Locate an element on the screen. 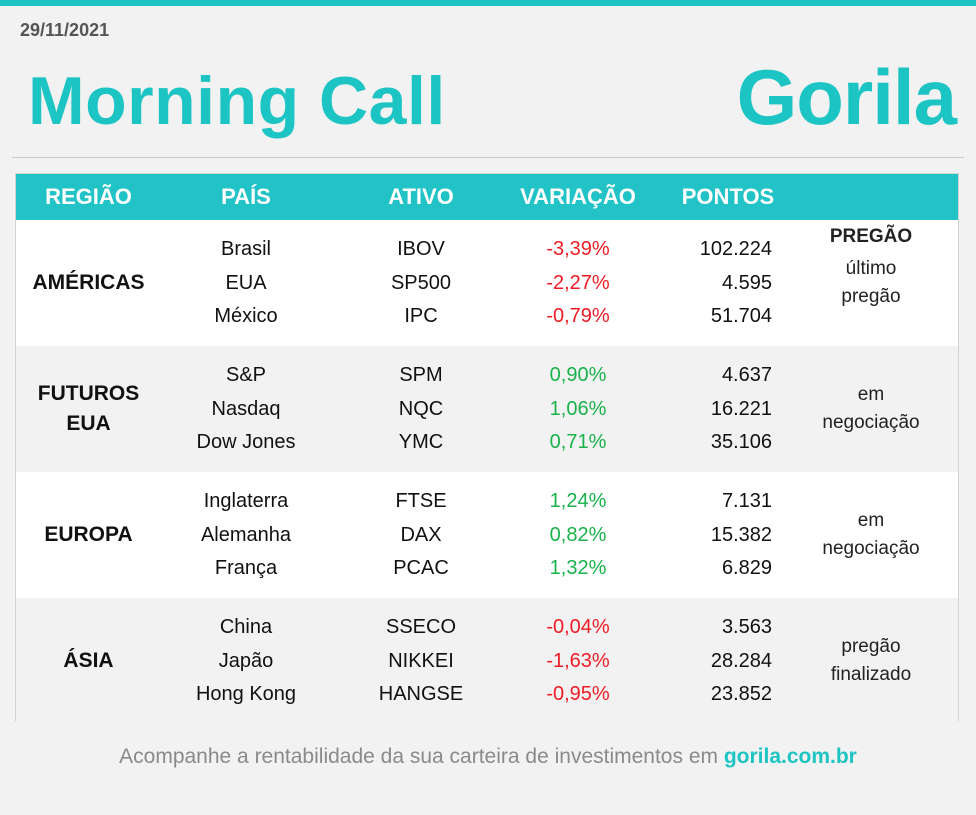  page-title: Morning Call is located at coordinates (237, 101).